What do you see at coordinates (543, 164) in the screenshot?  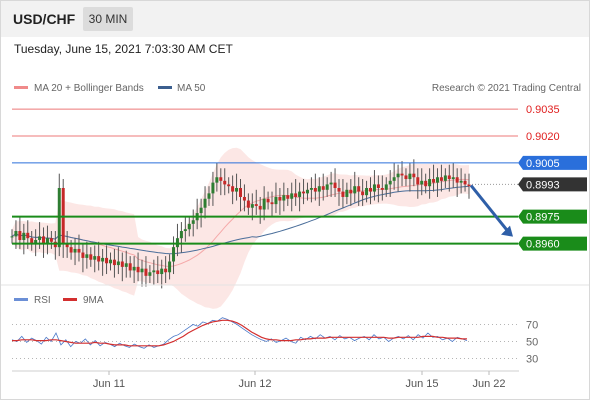 I see `pivot-label-0.9005: 0.9005` at bounding box center [543, 164].